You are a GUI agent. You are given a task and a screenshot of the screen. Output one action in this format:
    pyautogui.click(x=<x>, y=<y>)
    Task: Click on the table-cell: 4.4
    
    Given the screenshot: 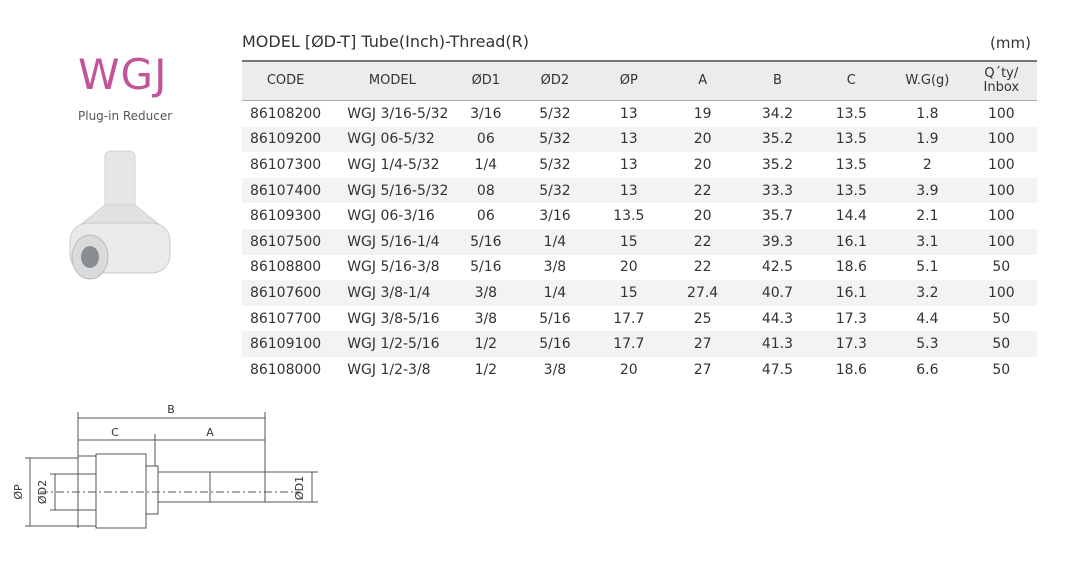 What is the action you would take?
    pyautogui.click(x=927, y=318)
    